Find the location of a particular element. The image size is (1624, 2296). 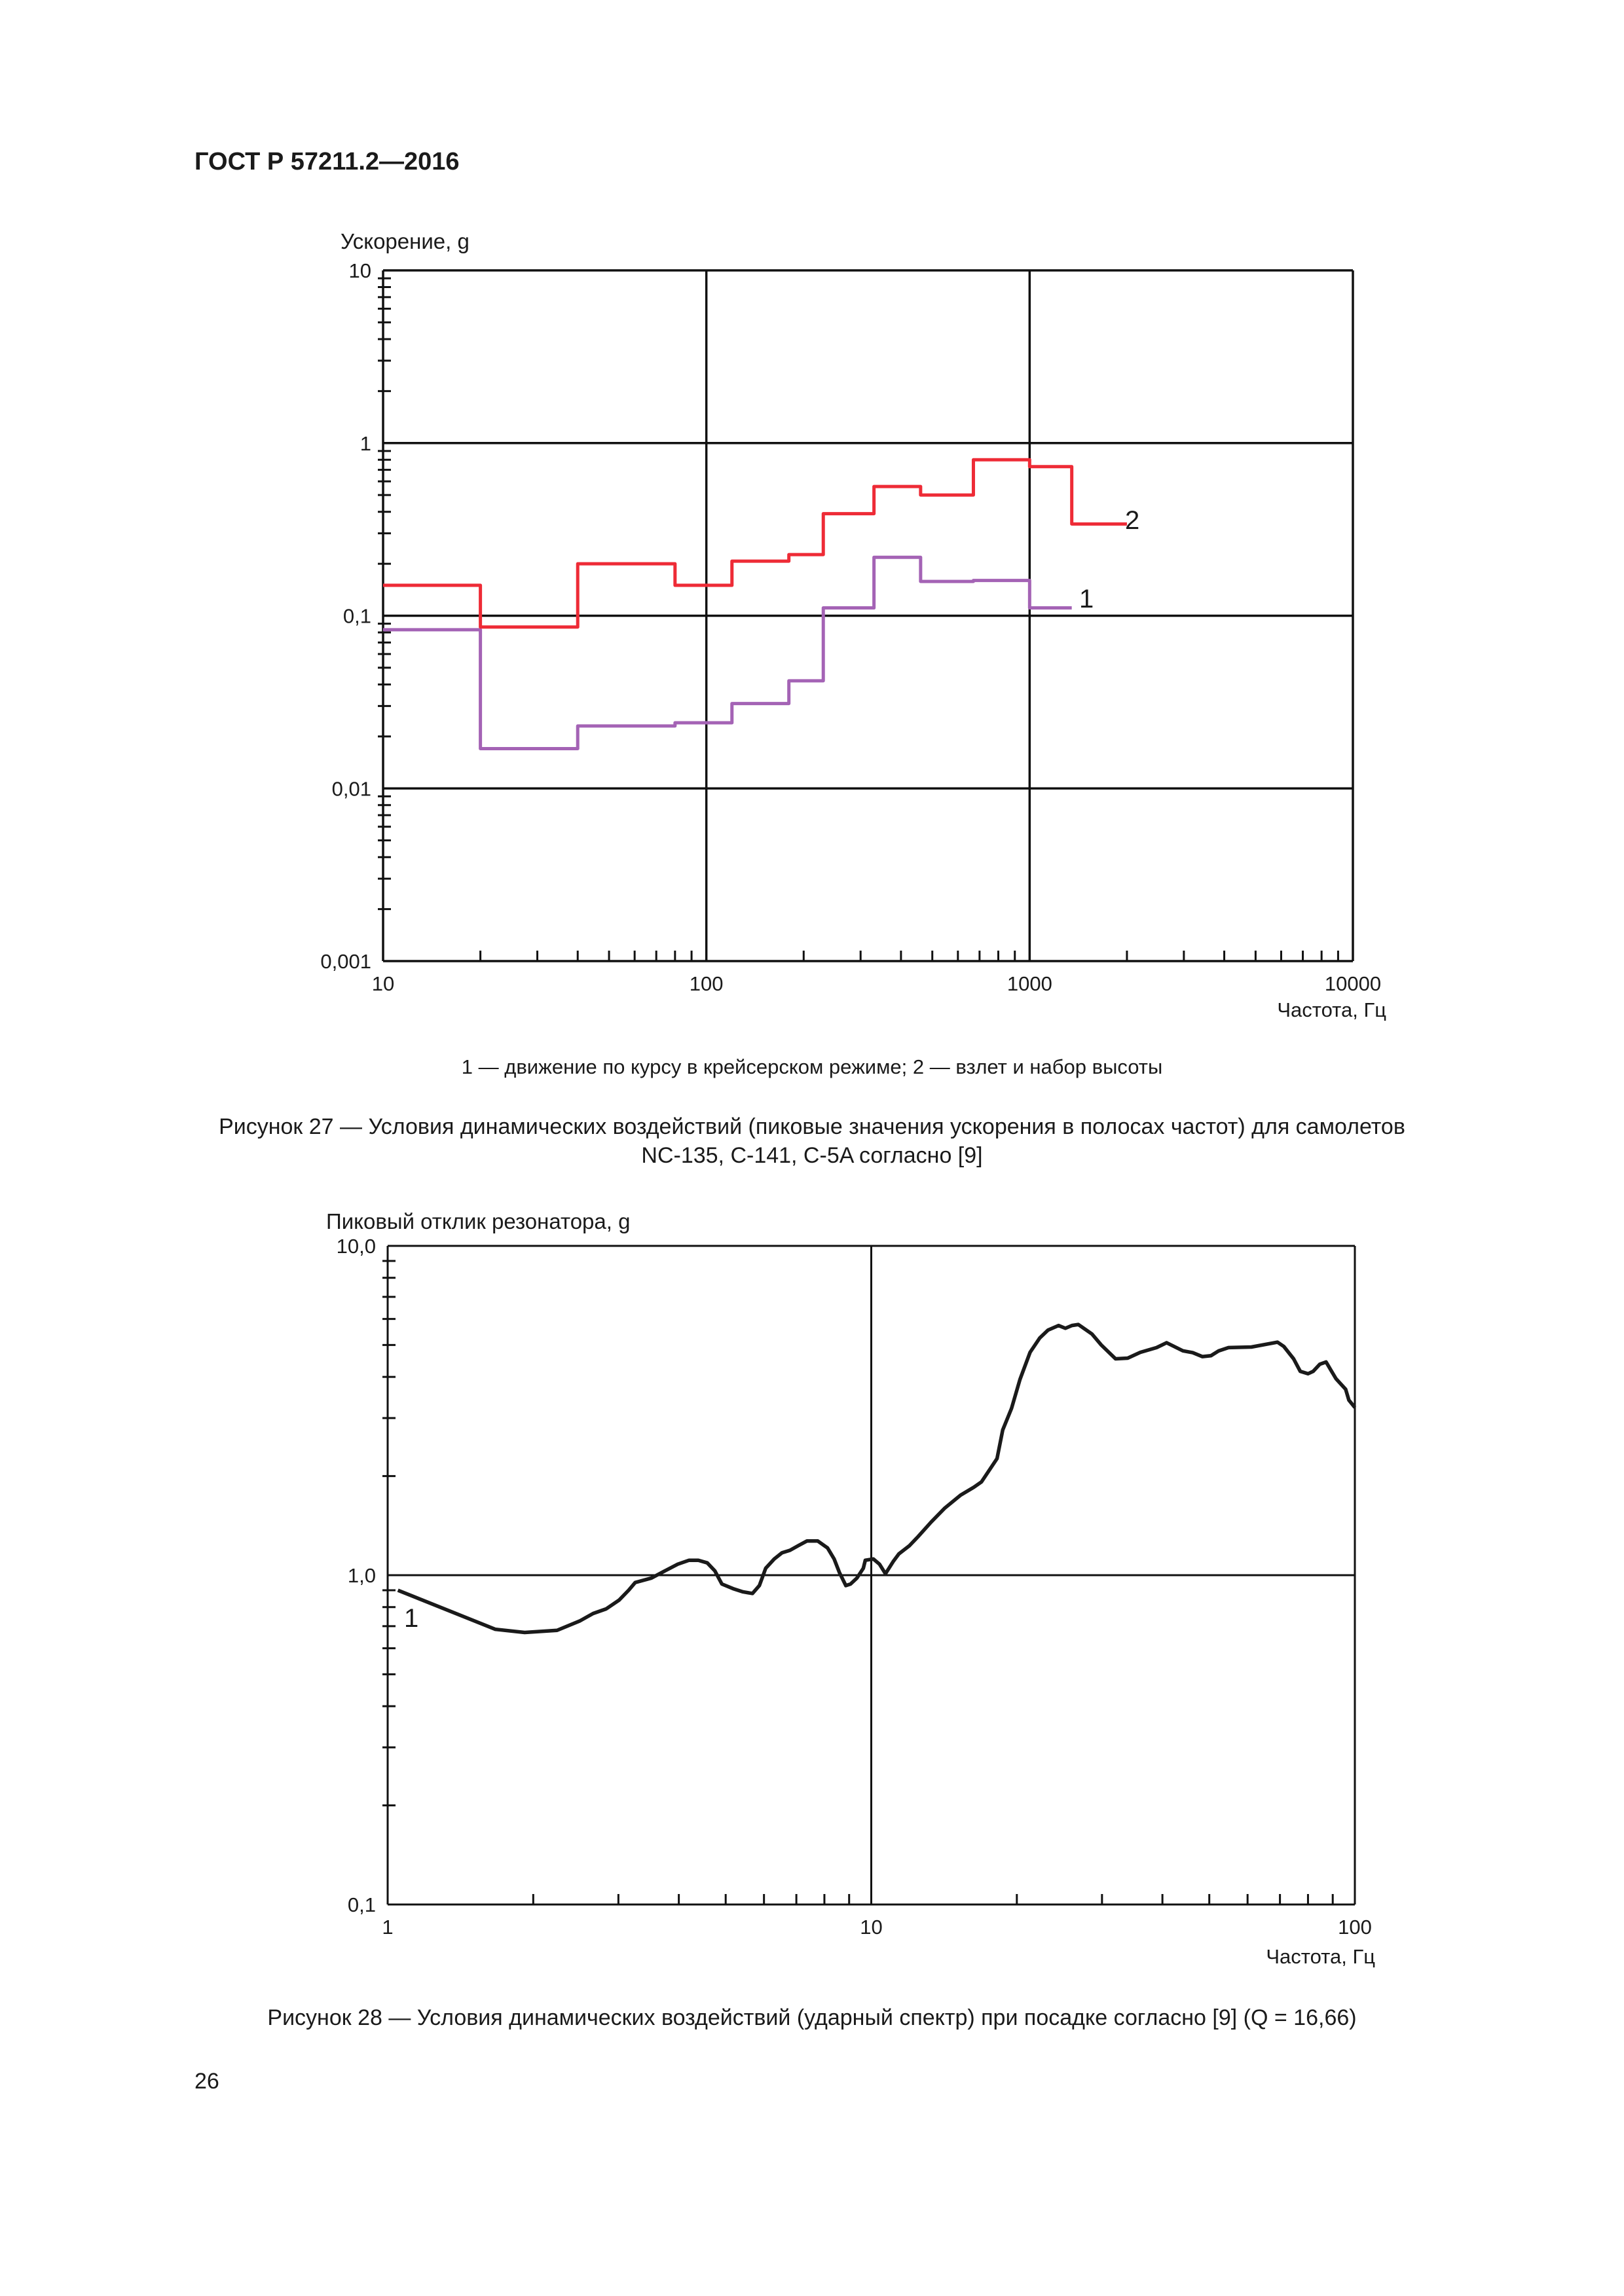

y-axis-label: Пиковый отклик резонатора, g is located at coordinates (478, 1221).